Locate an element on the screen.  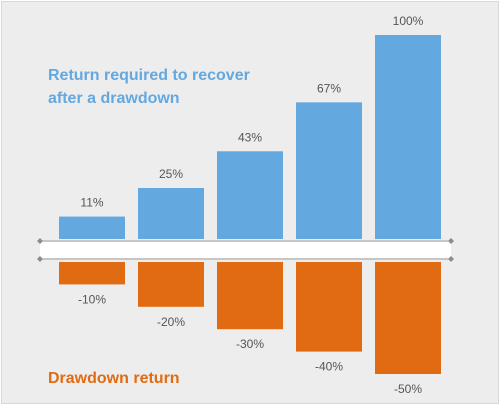
drawdown-value-label-5: -50% is located at coordinates (408, 389).